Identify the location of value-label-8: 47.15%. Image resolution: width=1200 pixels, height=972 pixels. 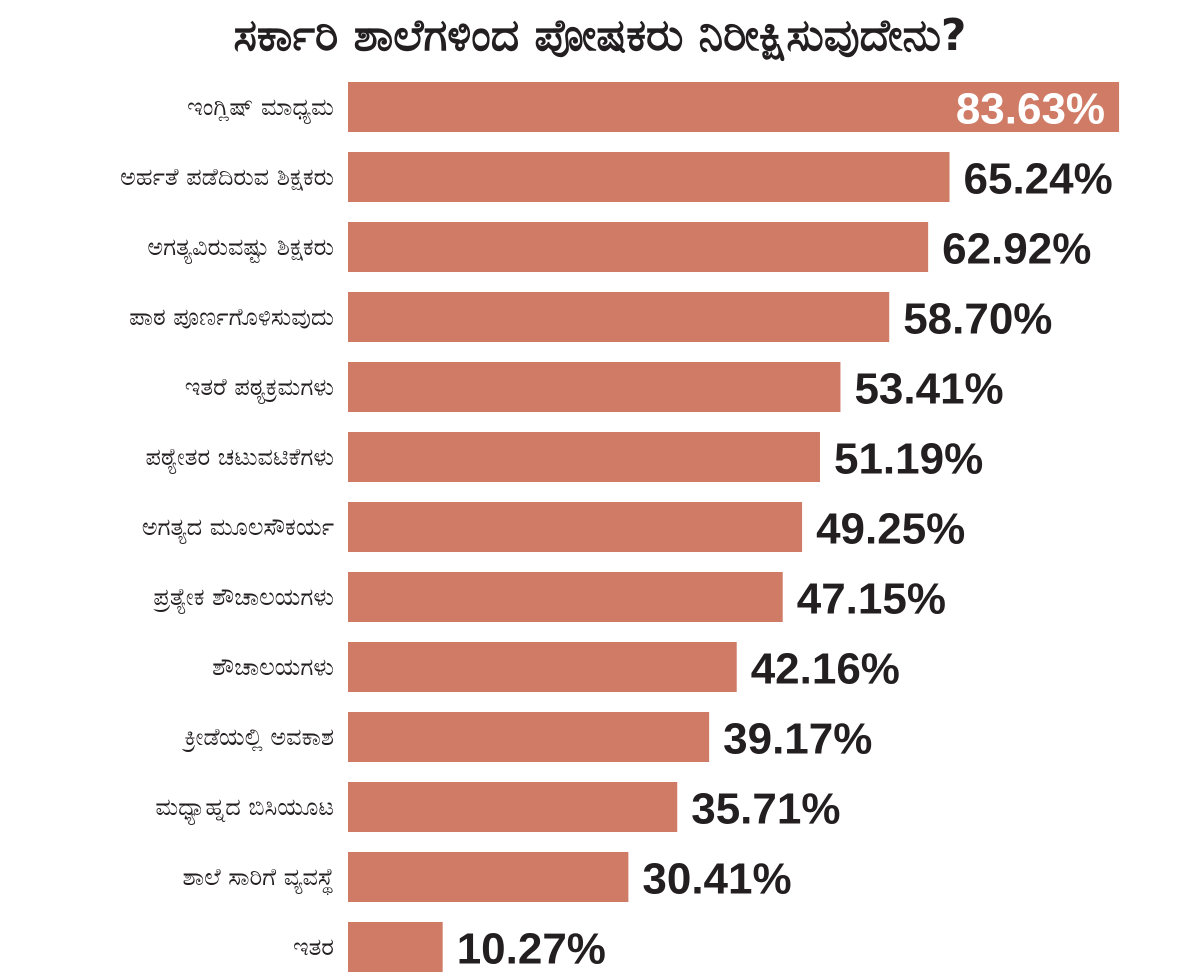
(871, 599).